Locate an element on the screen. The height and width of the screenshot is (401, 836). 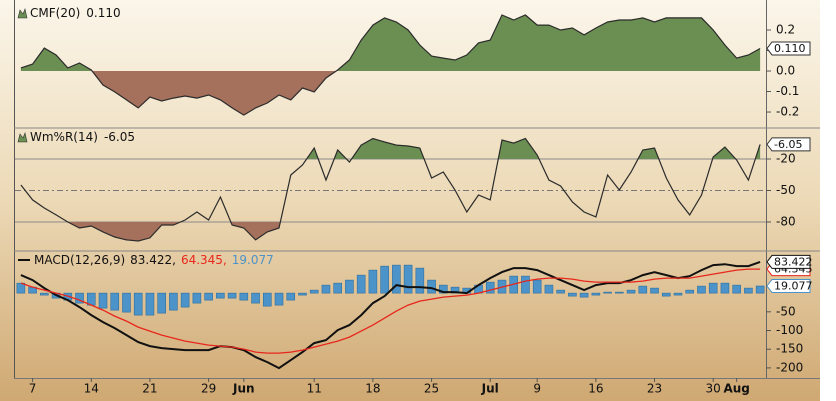
x-tick-label: Jul is located at coordinates (490, 389).